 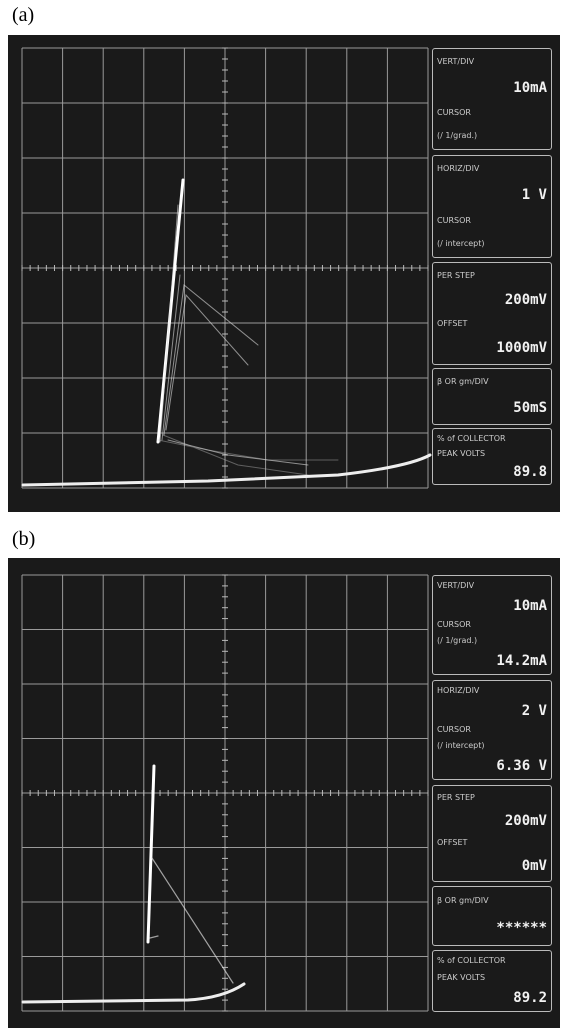 What do you see at coordinates (492, 981) in the screenshot?
I see `readout-box: % of COLLECTOR PEAK VOLTS 89.2` at bounding box center [492, 981].